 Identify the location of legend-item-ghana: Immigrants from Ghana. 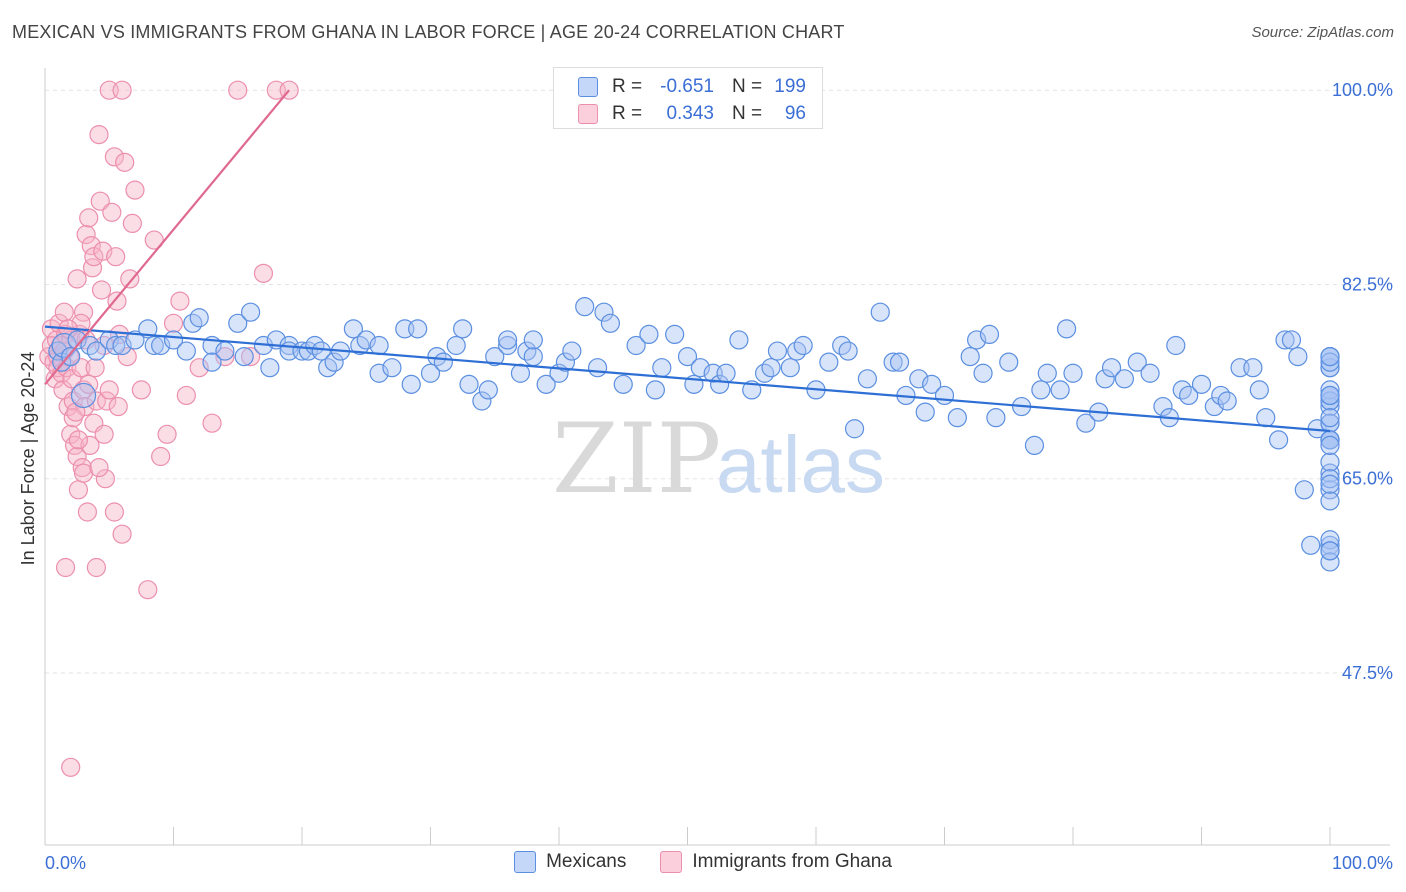
(776, 862).